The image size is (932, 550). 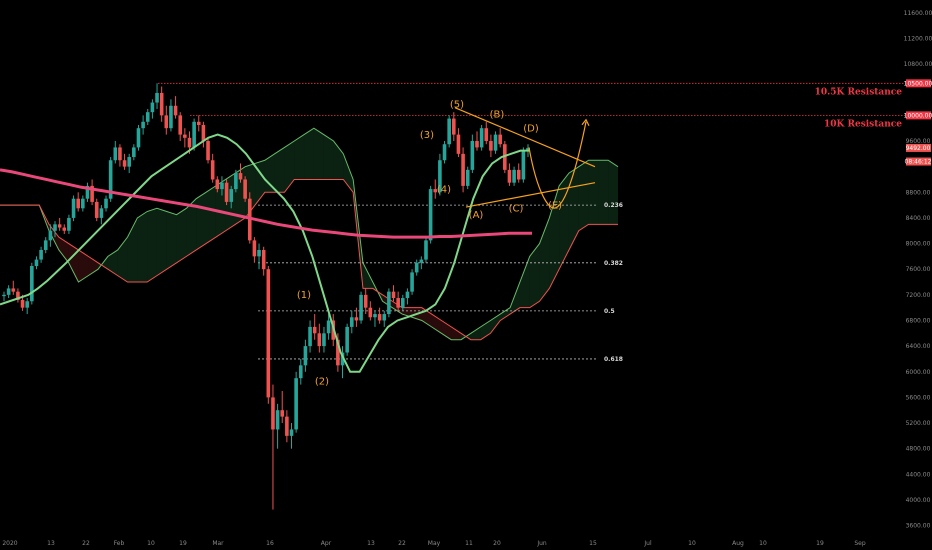 I want to click on x-tick-label: 15, so click(x=593, y=543).